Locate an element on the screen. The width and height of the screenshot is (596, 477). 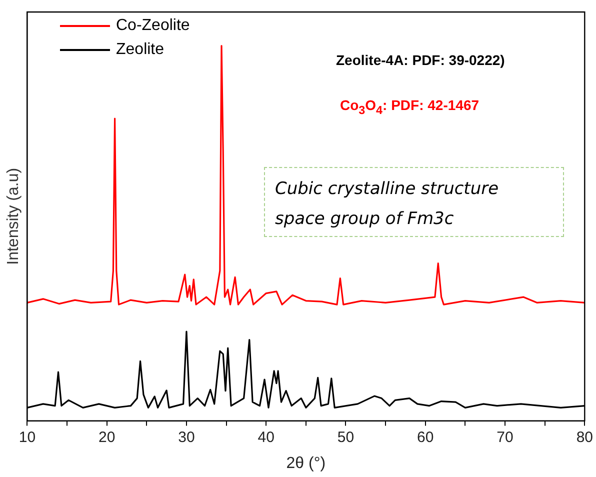
x-tick-label: 30 is located at coordinates (186, 437).